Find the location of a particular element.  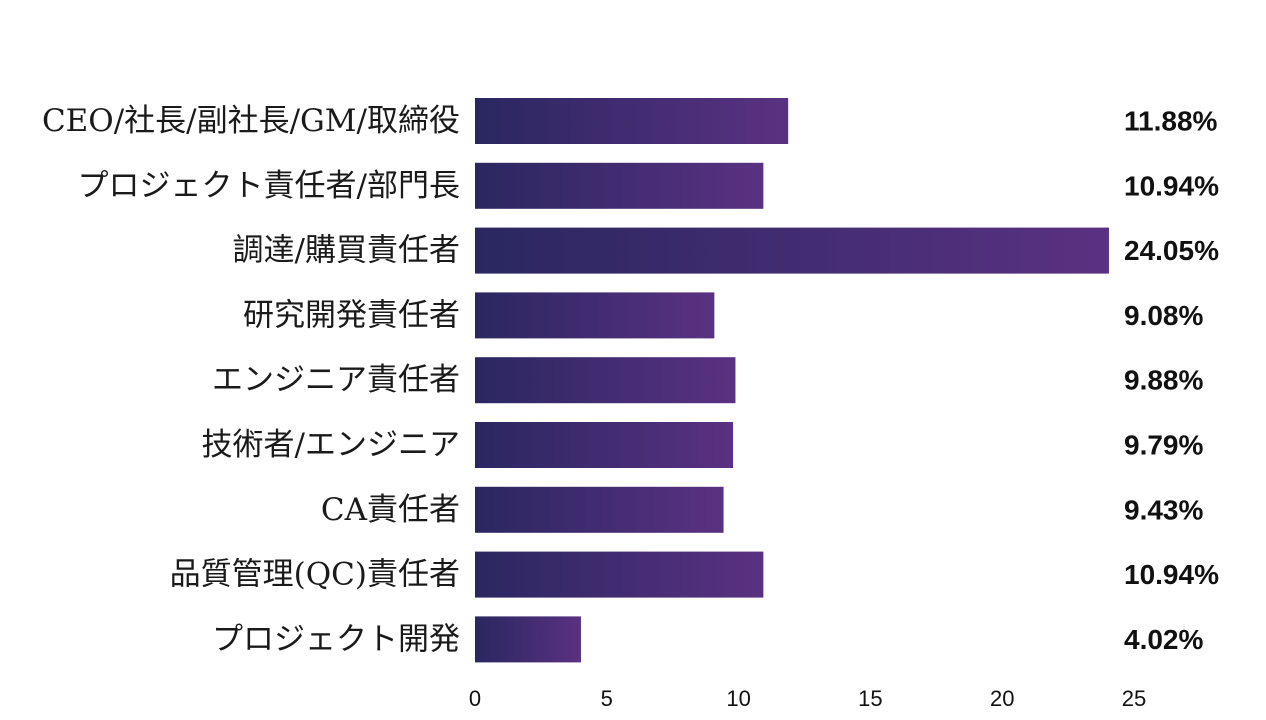

x-tick-label: 25 is located at coordinates (1134, 698).